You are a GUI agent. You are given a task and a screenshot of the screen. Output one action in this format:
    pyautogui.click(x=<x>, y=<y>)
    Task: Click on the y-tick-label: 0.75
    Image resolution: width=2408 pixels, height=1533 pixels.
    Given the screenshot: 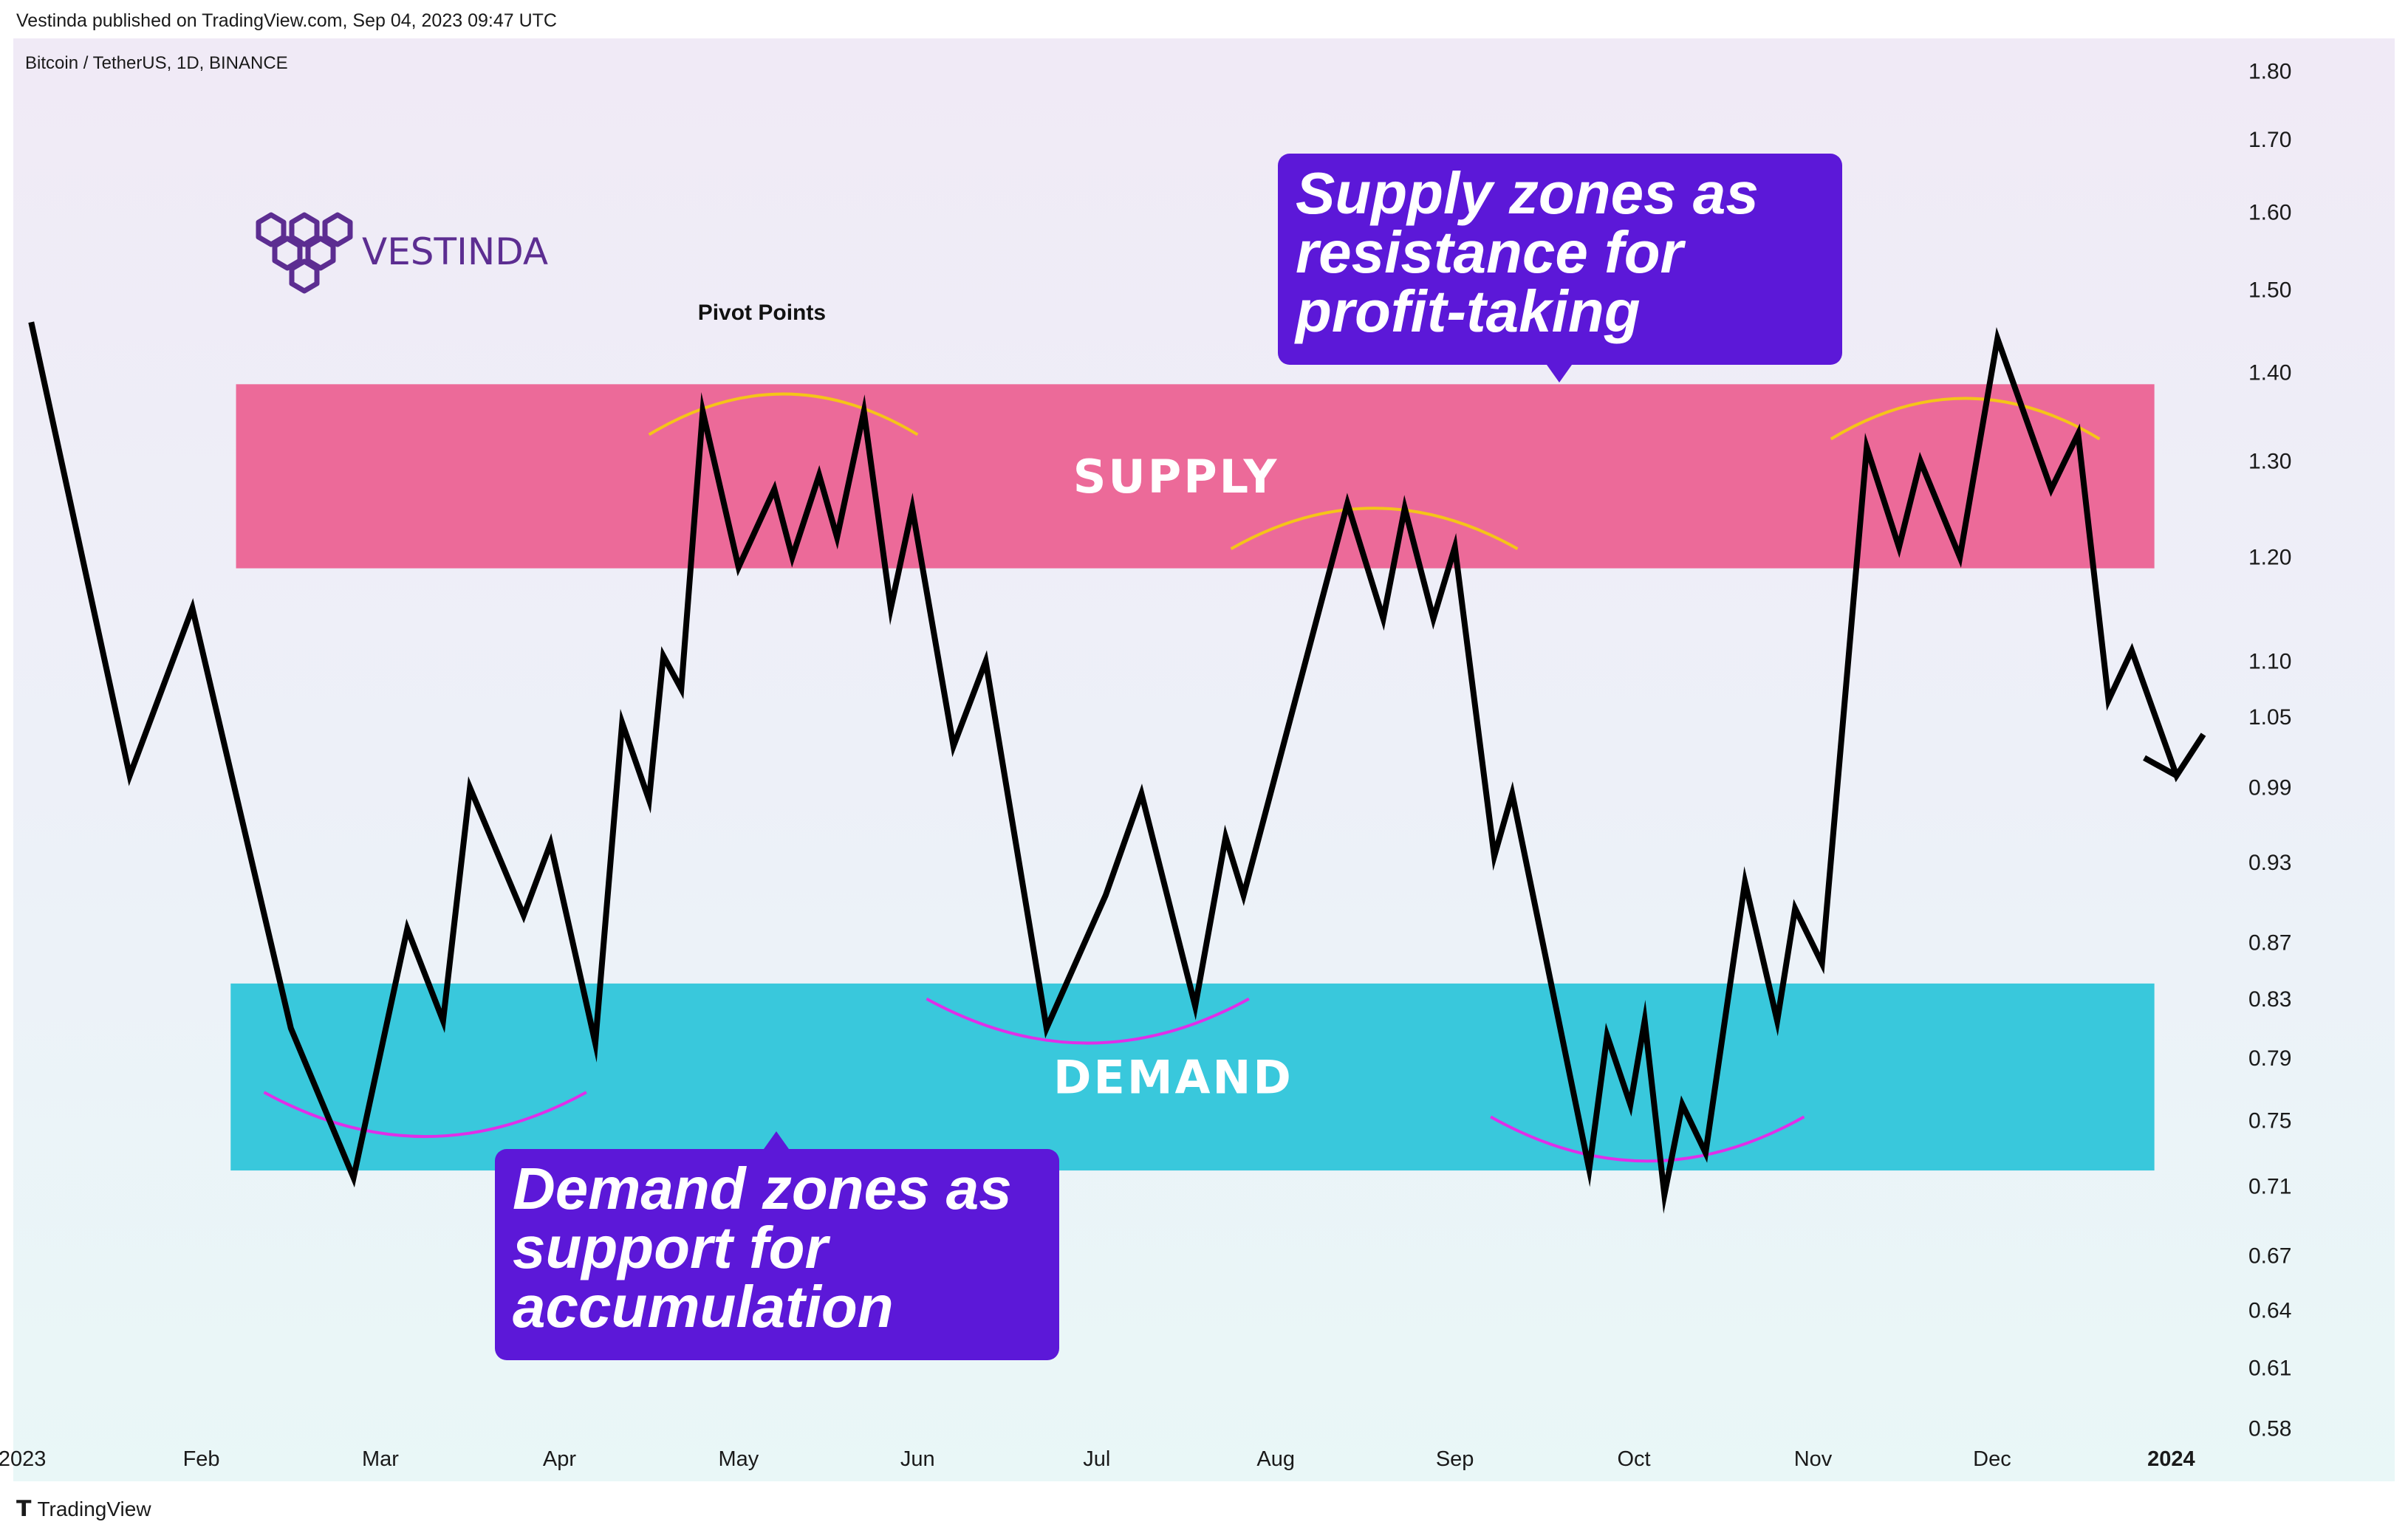 What is the action you would take?
    pyautogui.click(x=2269, y=1120)
    